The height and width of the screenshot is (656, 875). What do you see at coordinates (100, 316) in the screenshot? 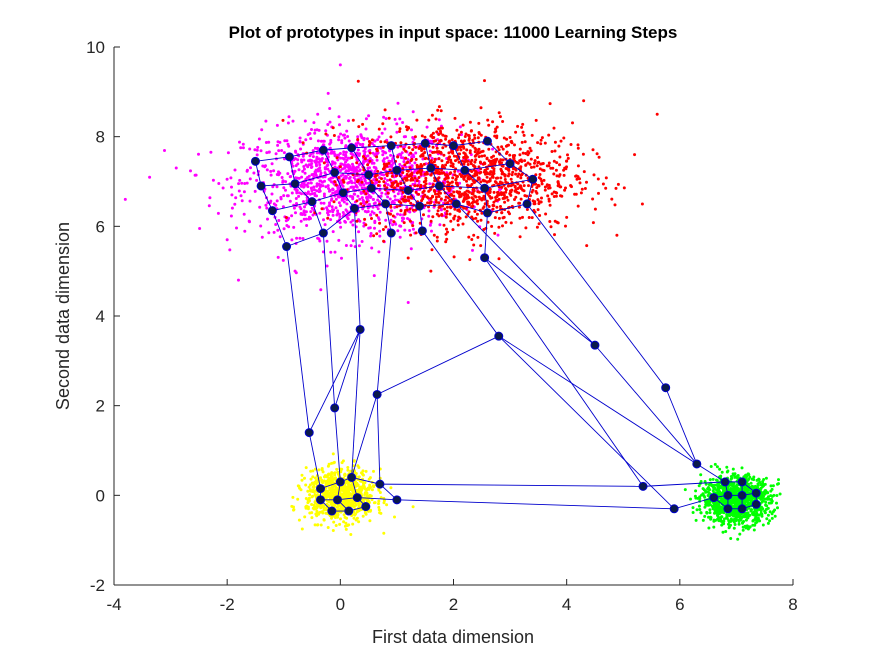
I see `y-tick-label: 4` at bounding box center [100, 316].